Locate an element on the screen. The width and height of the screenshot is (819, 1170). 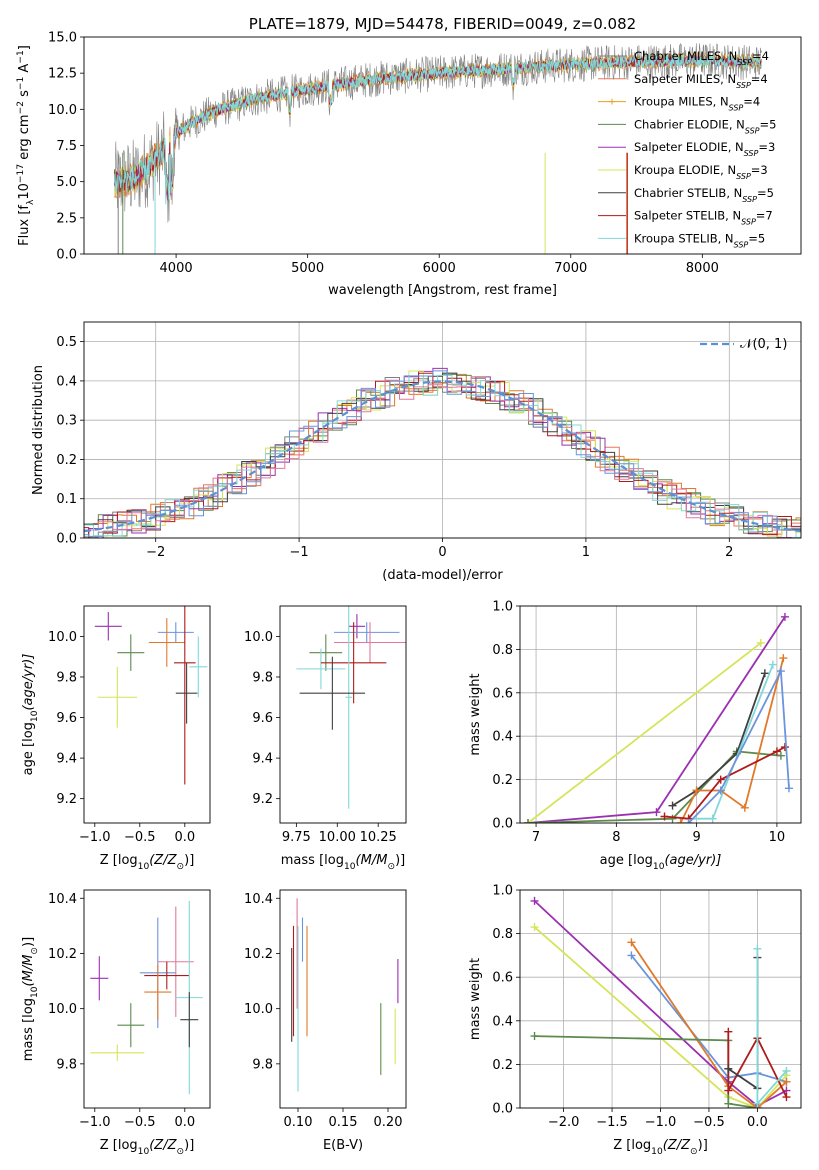
x-axis-label: E(B-V) is located at coordinates (343, 1145).